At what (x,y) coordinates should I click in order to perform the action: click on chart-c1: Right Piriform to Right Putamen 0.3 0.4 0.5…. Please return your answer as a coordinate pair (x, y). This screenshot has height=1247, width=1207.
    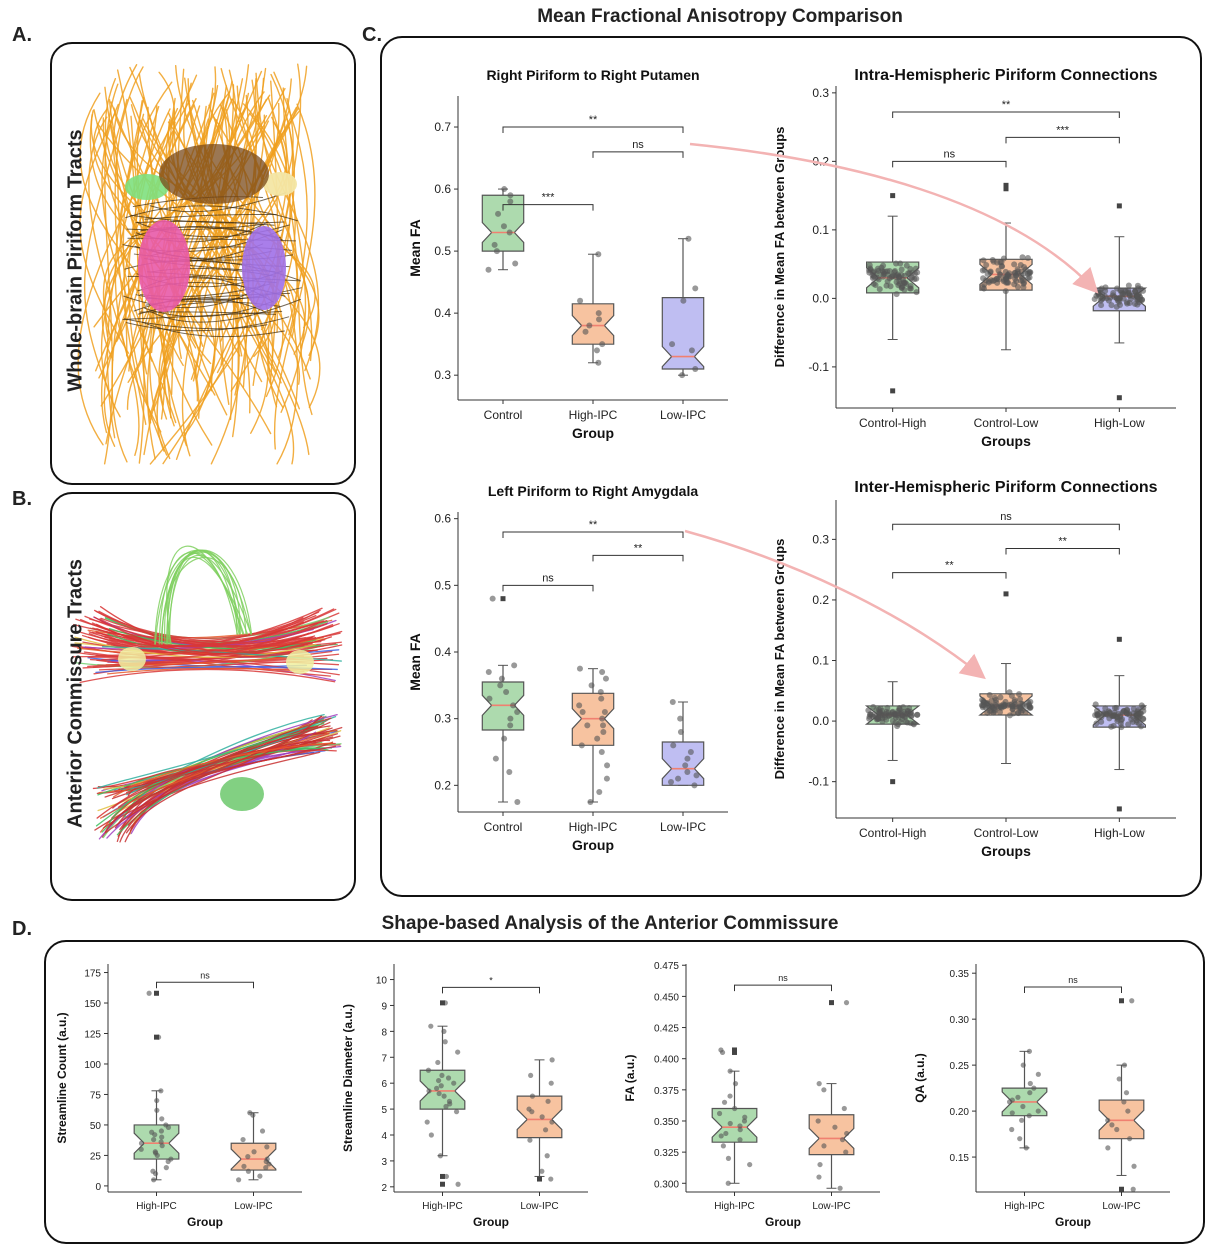
    Looking at the image, I should click on (567, 254).